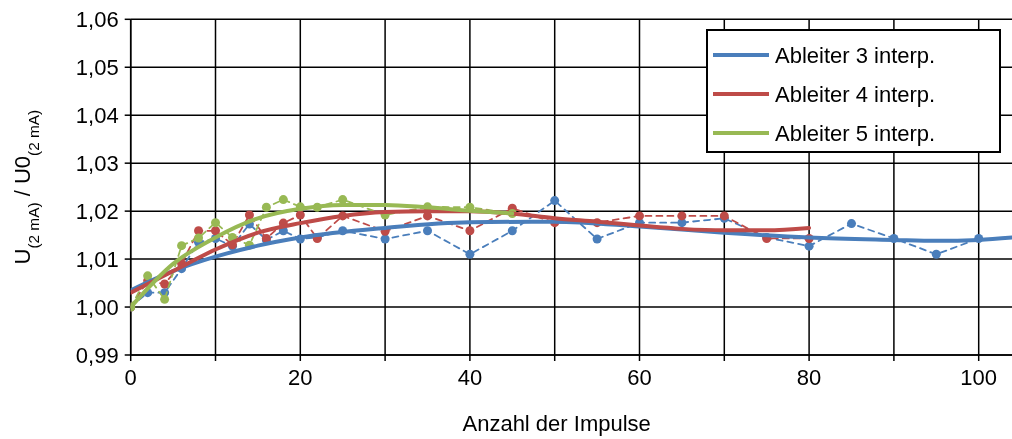  What do you see at coordinates (97, 116) in the screenshot?
I see `y-tick-label: 1,04` at bounding box center [97, 116].